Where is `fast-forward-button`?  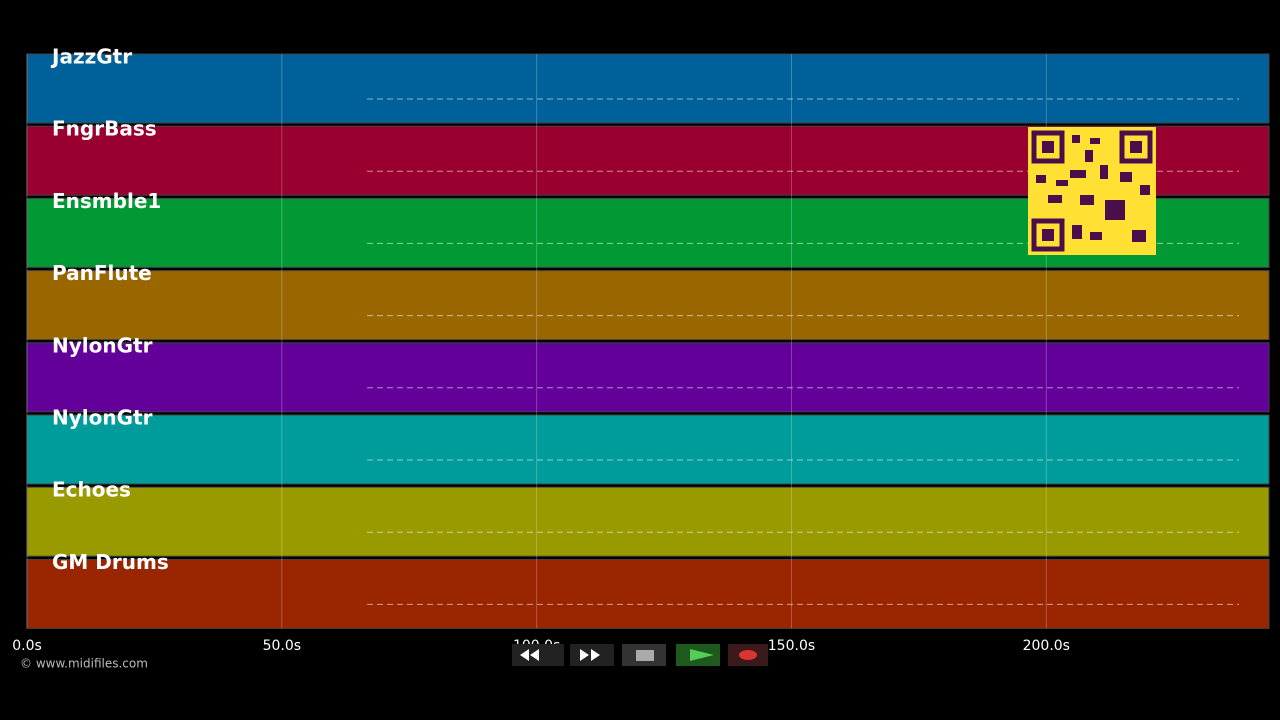
fast-forward-button is located at coordinates (592, 655).